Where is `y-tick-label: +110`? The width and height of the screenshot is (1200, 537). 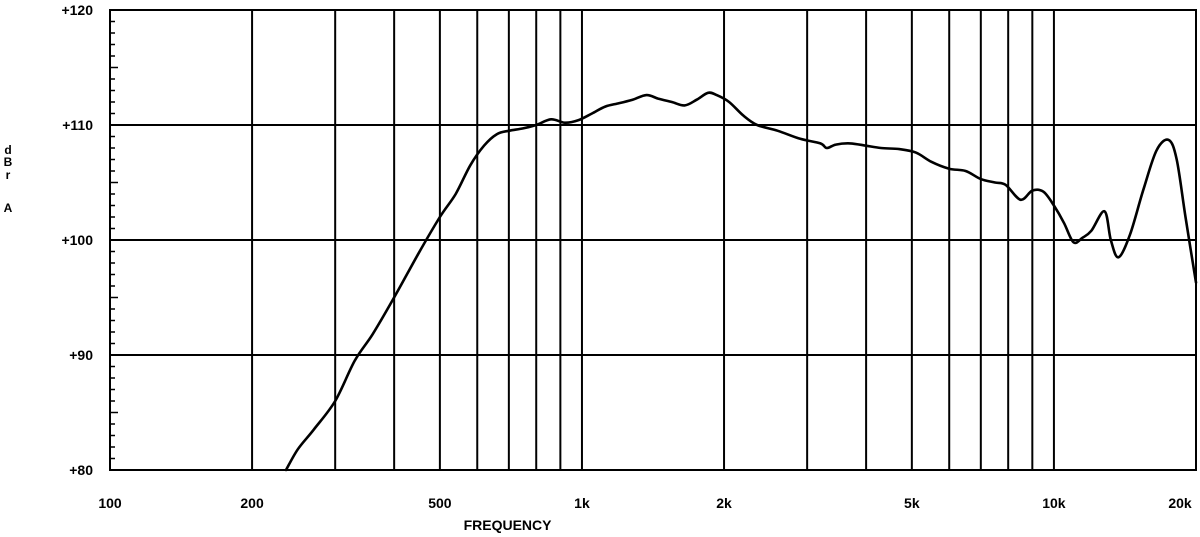 y-tick-label: +110 is located at coordinates (77, 125).